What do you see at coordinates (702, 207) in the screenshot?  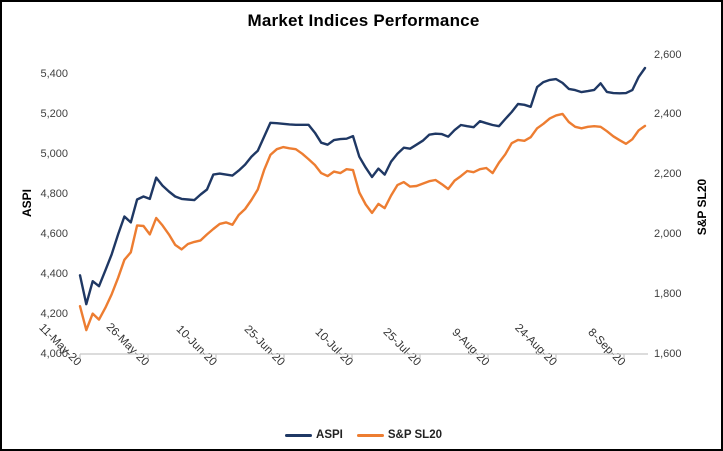 I see `right-axis-title: S&P SL20` at bounding box center [702, 207].